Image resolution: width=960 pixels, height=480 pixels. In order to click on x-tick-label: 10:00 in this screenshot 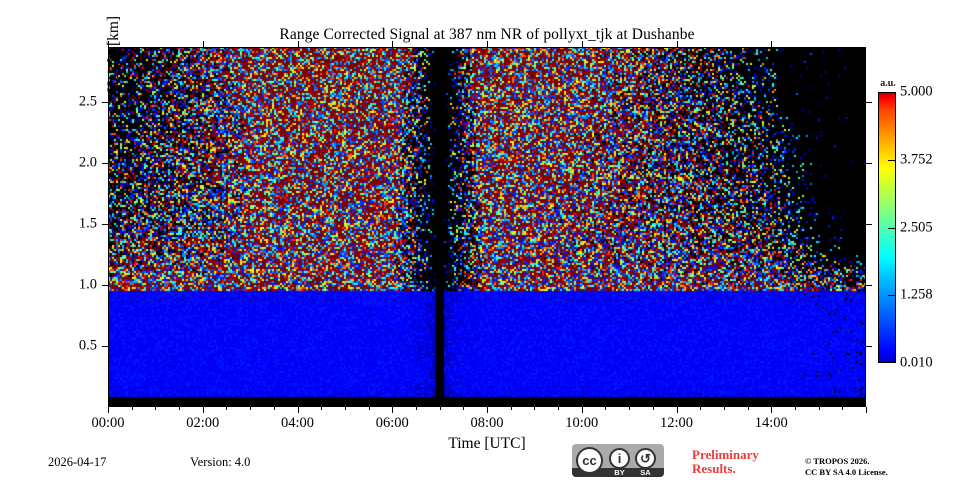, I will do `click(582, 423)`.